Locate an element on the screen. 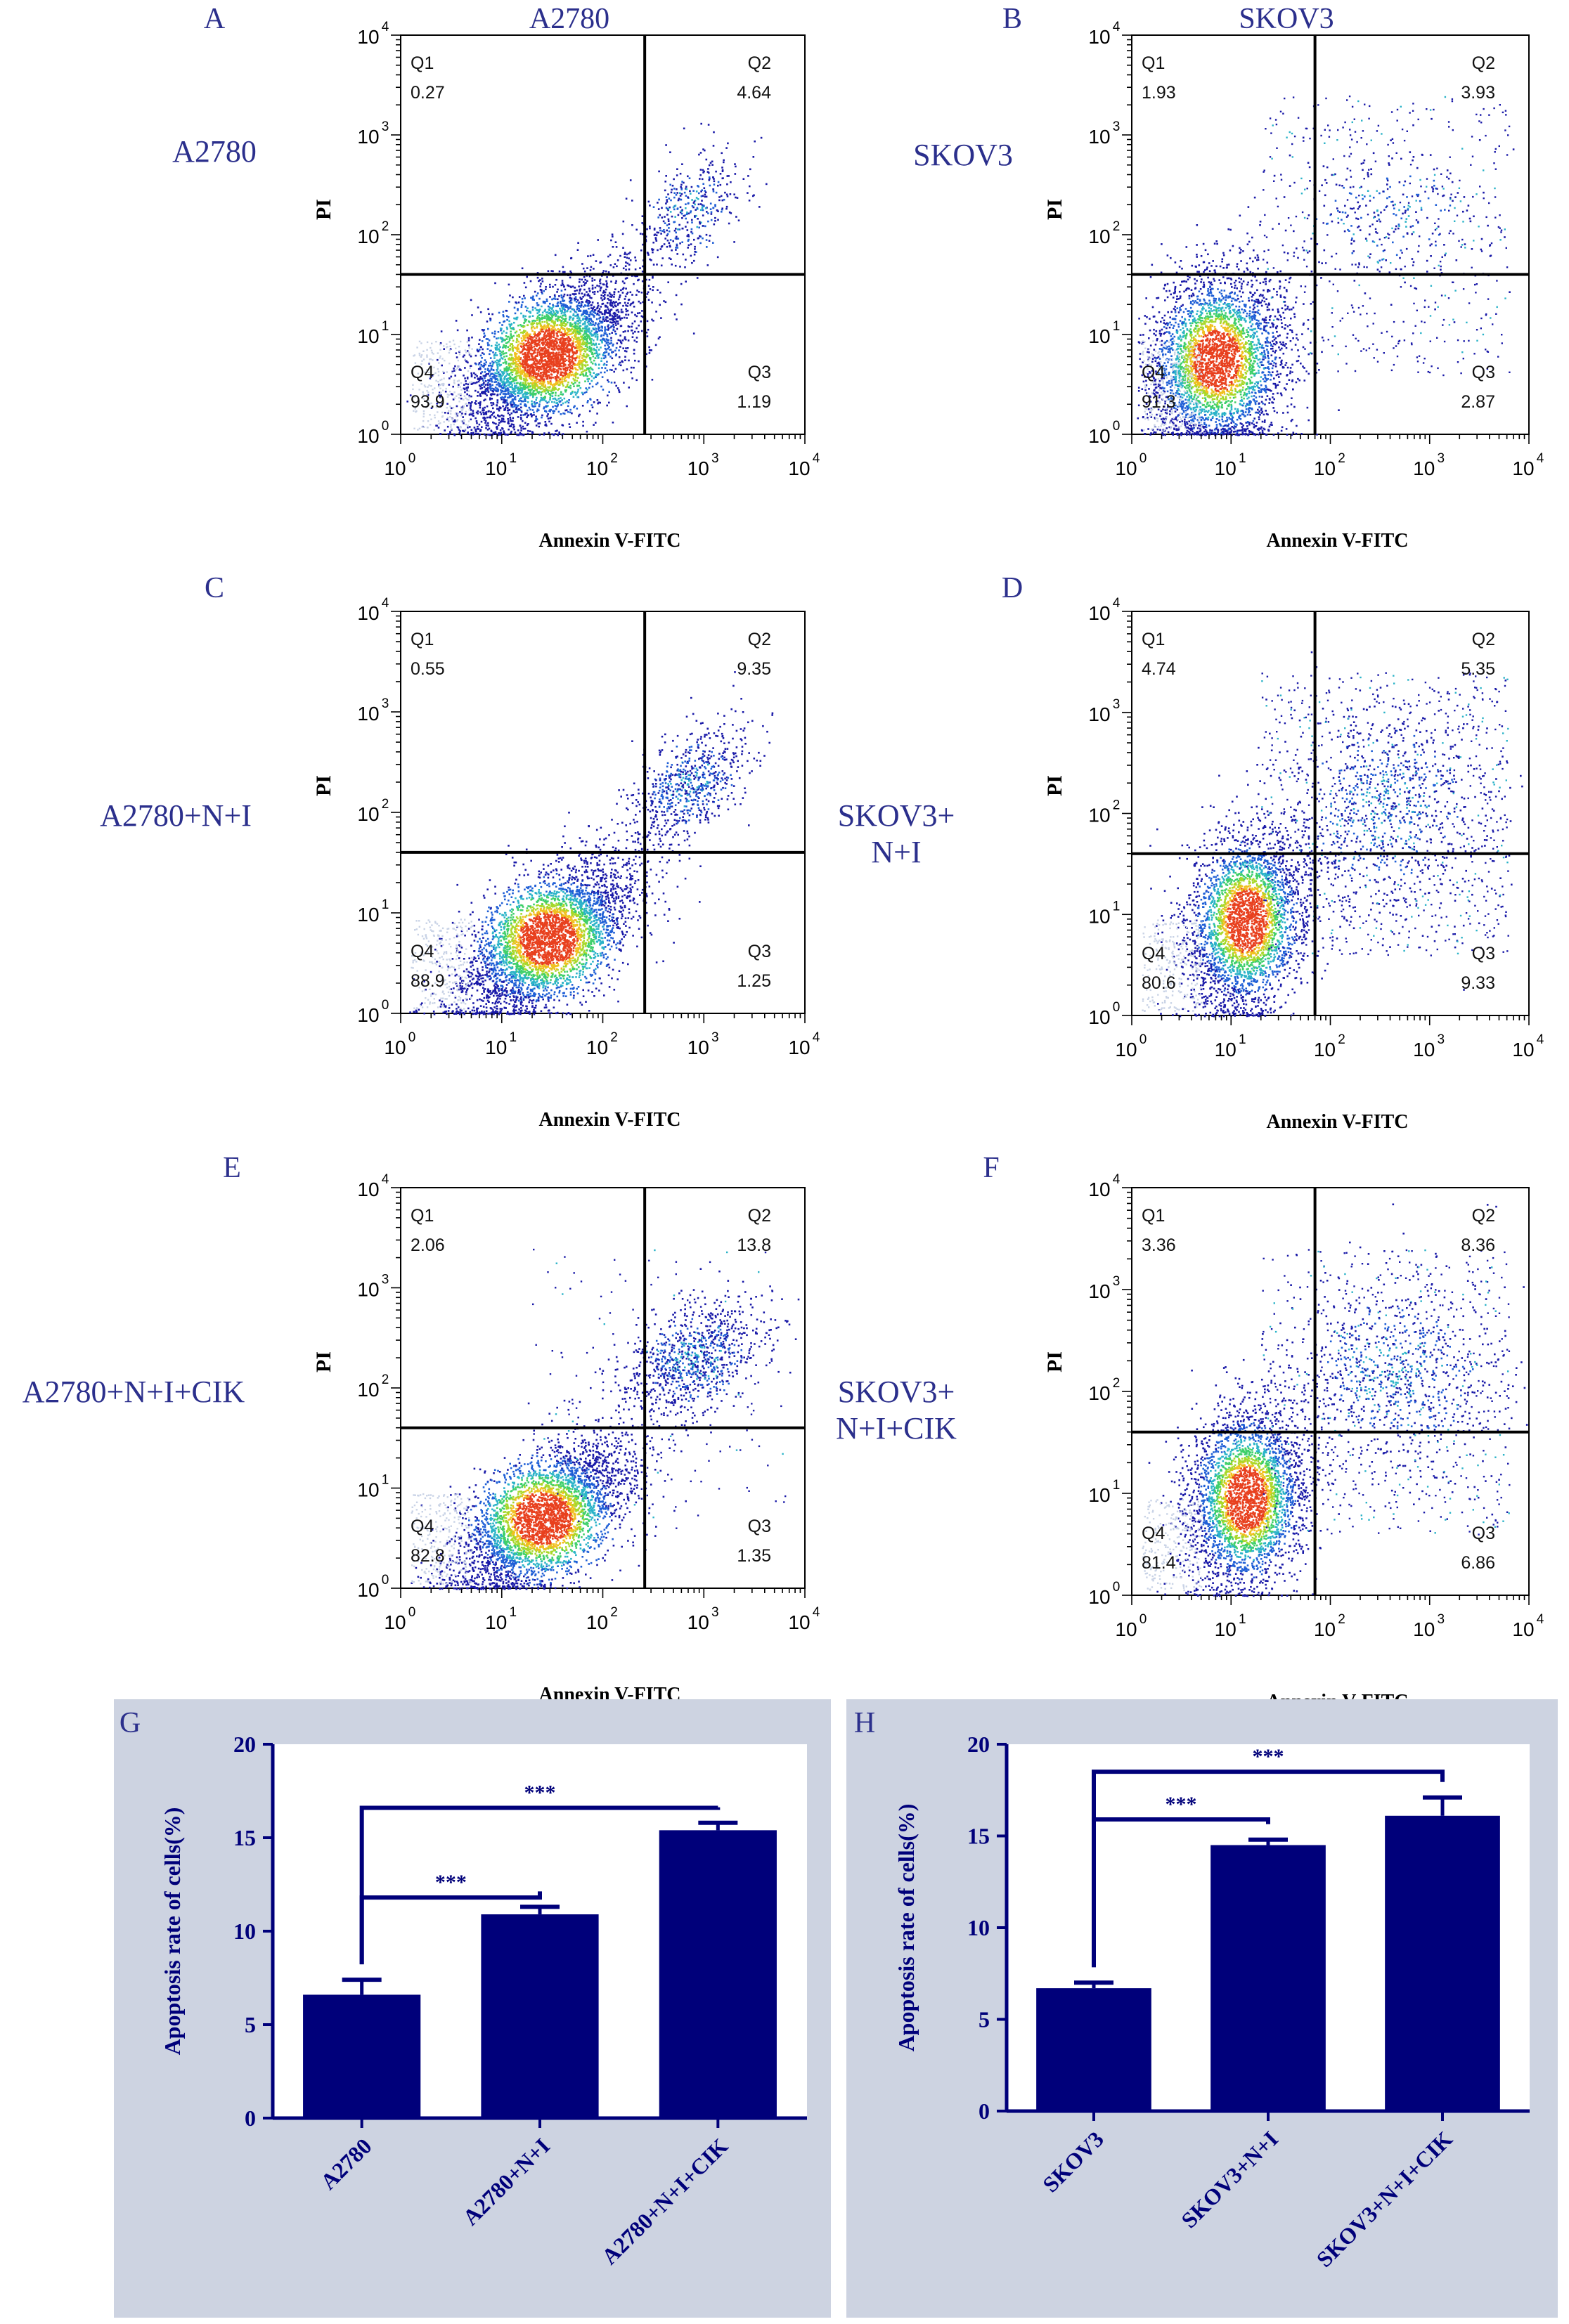  quadrant-name: Q1 is located at coordinates (423, 63).